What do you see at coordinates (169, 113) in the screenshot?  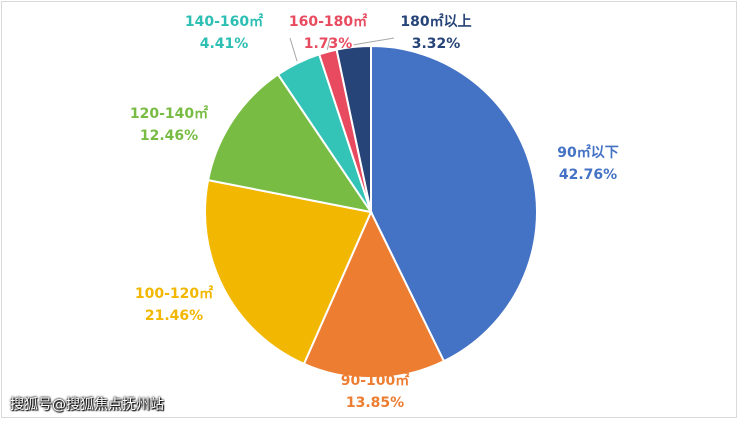 I see `slice-category-label: 120-140㎡` at bounding box center [169, 113].